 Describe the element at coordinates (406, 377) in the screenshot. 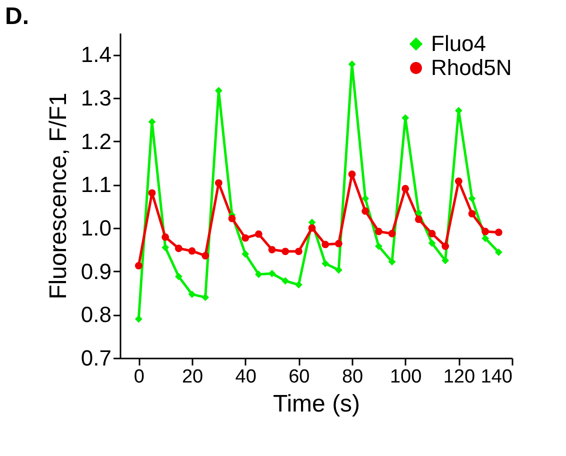

I see `x-tick-label: 100` at that location.